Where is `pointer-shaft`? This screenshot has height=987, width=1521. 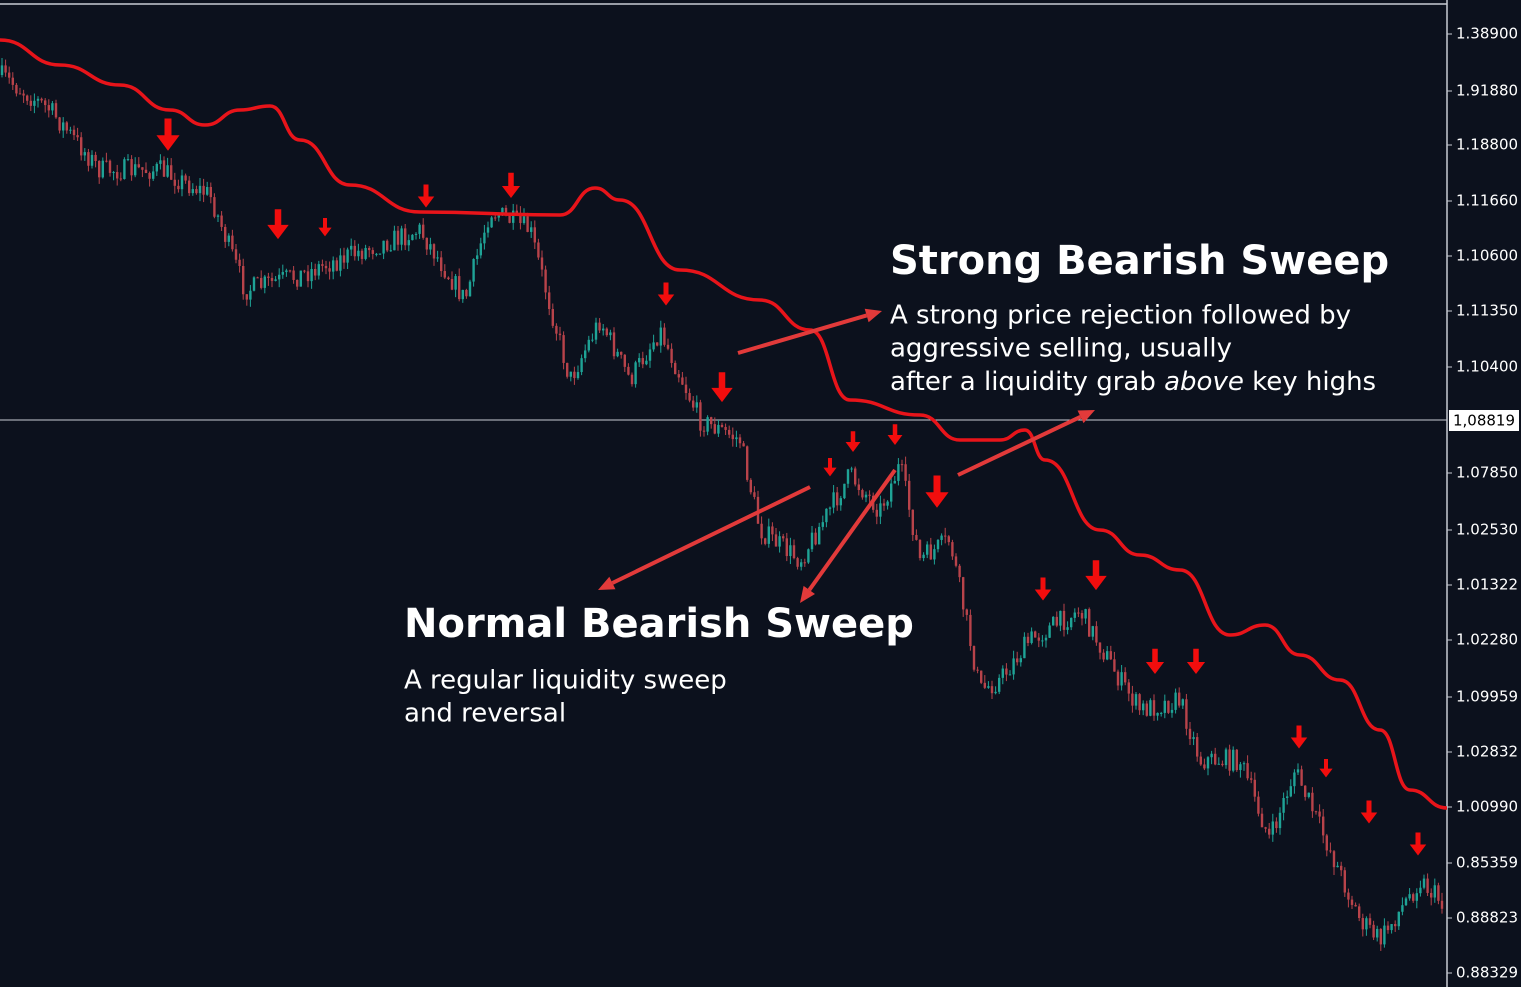 pointer-shaft is located at coordinates (711, 535).